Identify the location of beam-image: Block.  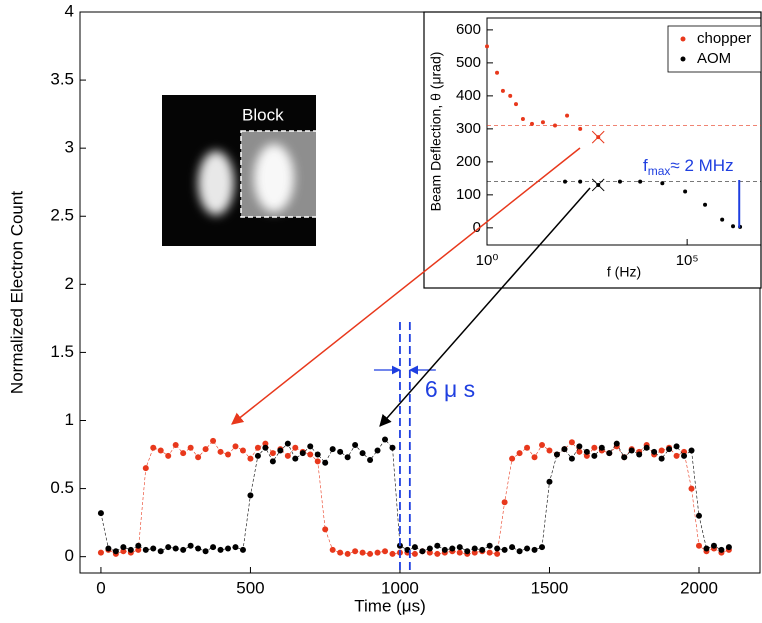
(251, 170).